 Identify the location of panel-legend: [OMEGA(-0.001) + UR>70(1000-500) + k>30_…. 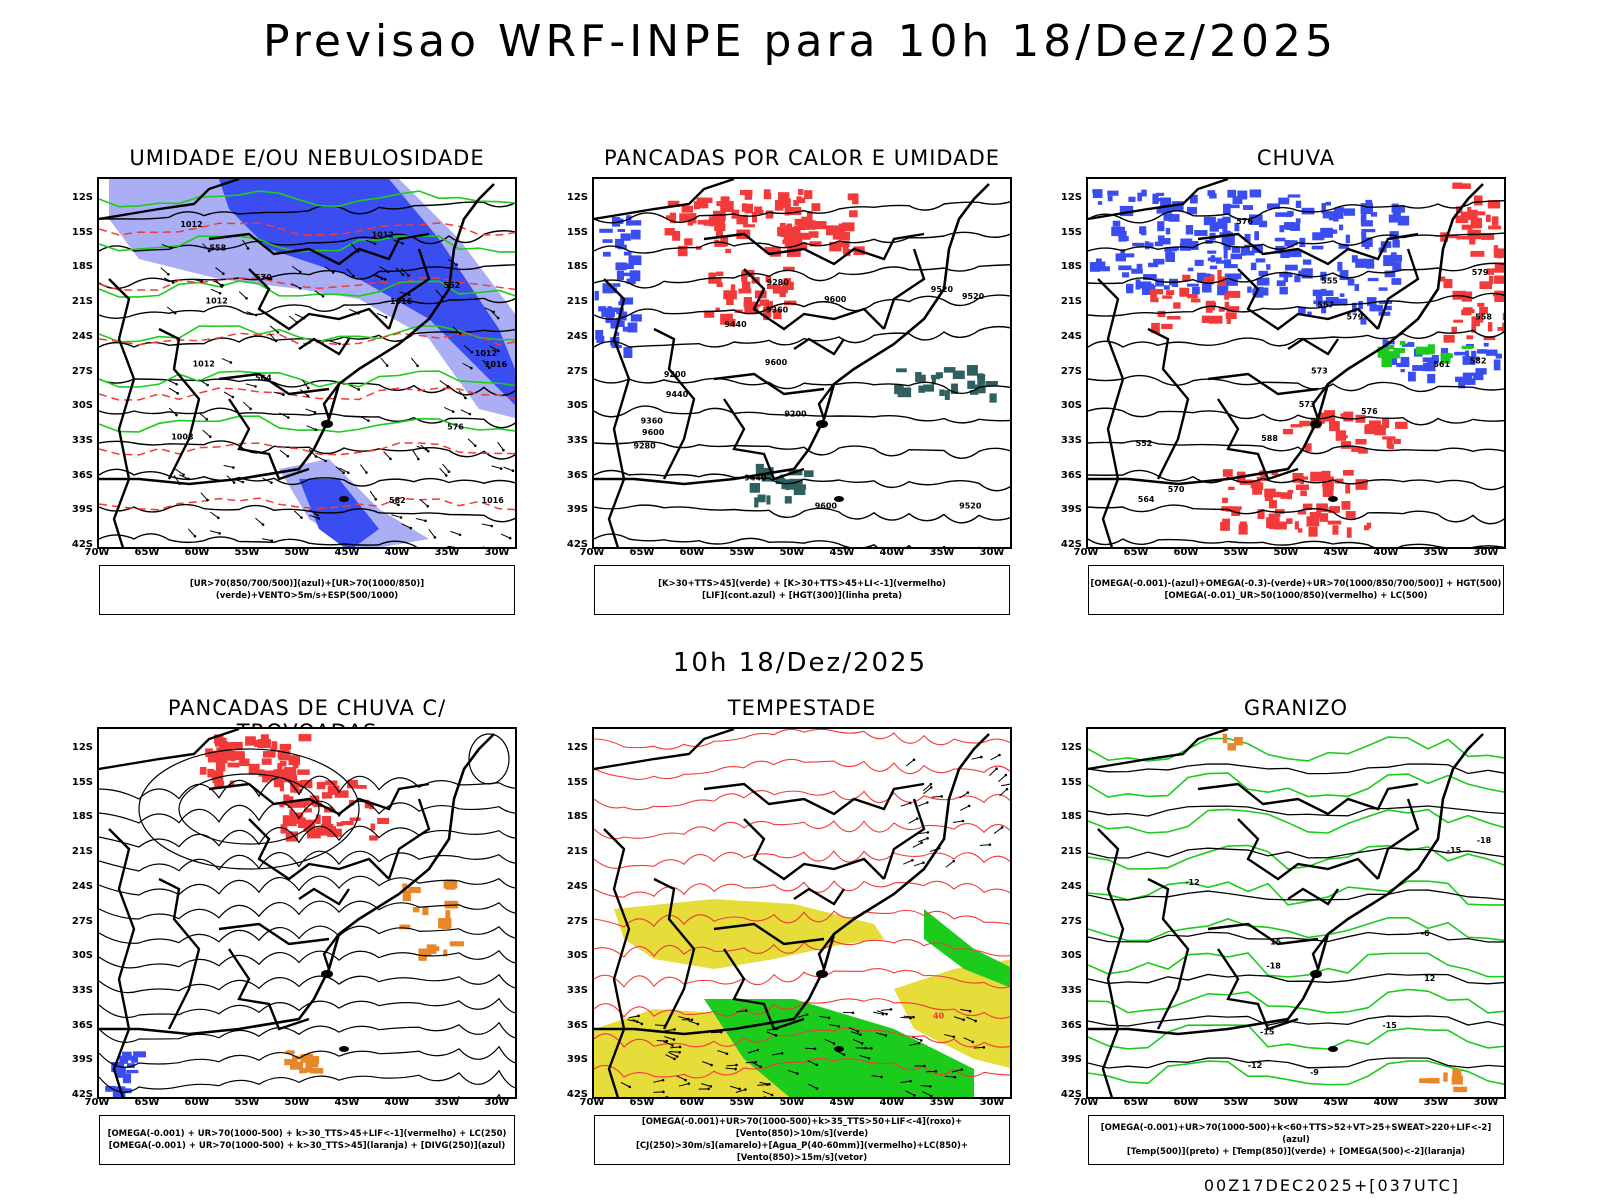
(307, 1140).